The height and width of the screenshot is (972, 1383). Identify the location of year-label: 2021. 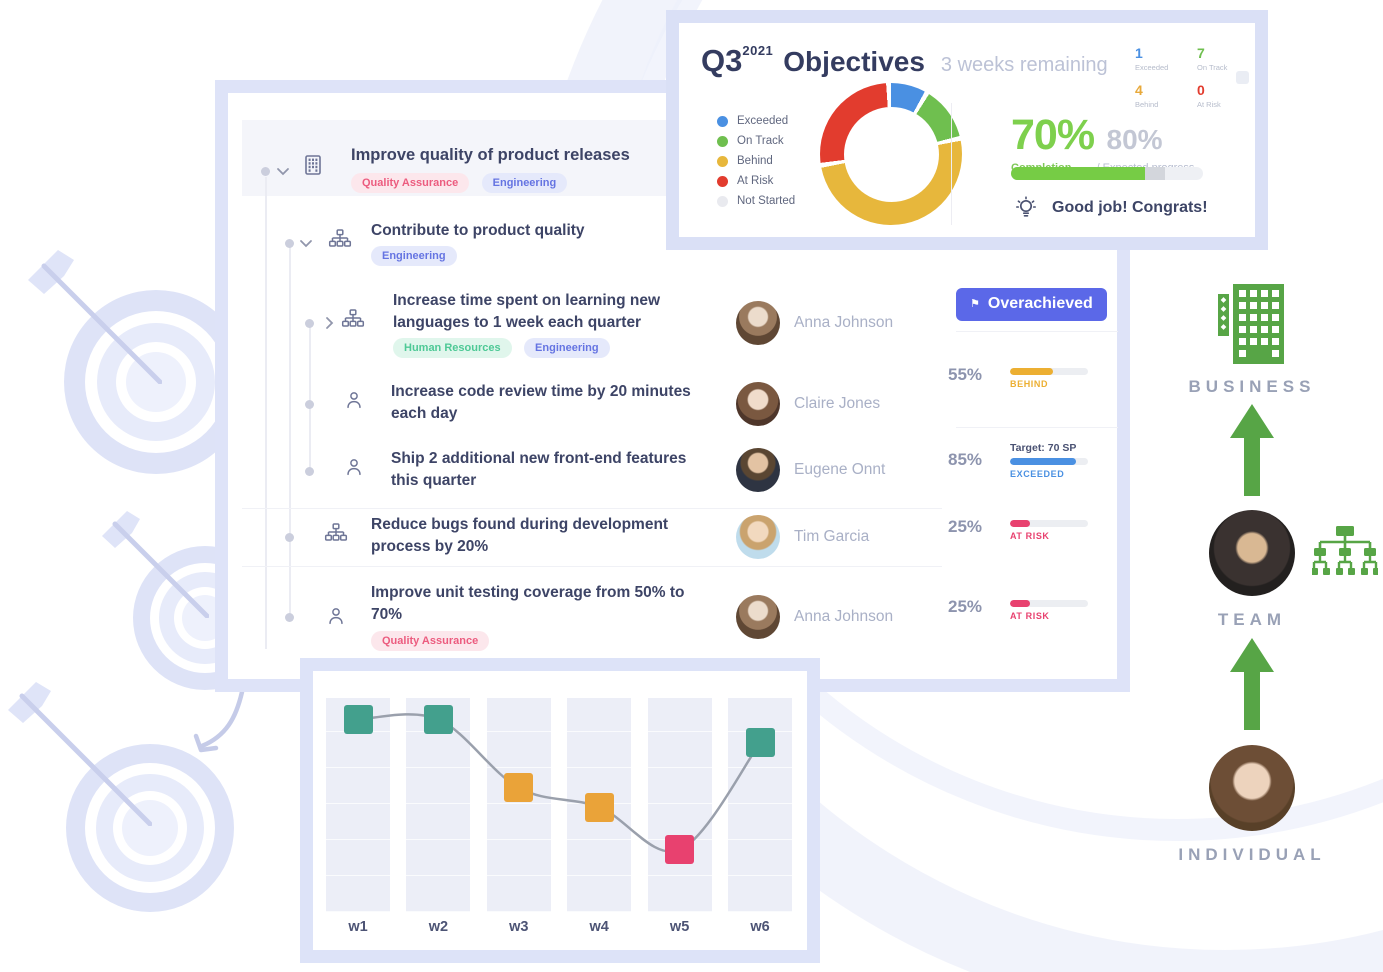
(758, 50).